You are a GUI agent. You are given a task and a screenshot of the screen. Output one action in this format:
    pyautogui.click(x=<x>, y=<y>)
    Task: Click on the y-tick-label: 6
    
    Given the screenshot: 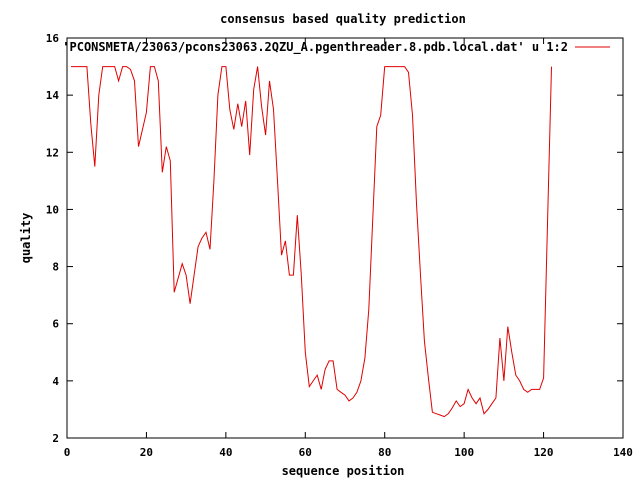 What is the action you would take?
    pyautogui.click(x=55, y=324)
    